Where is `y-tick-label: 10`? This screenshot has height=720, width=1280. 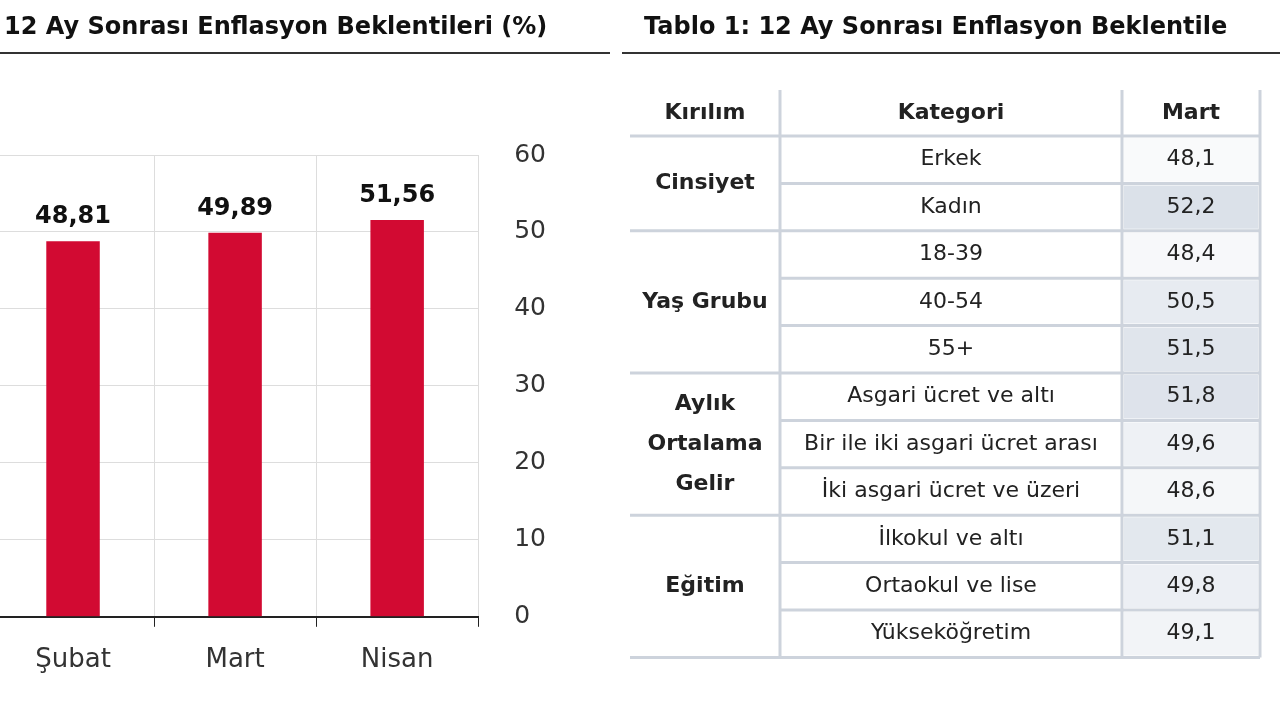 y-tick-label: 10 is located at coordinates (530, 538).